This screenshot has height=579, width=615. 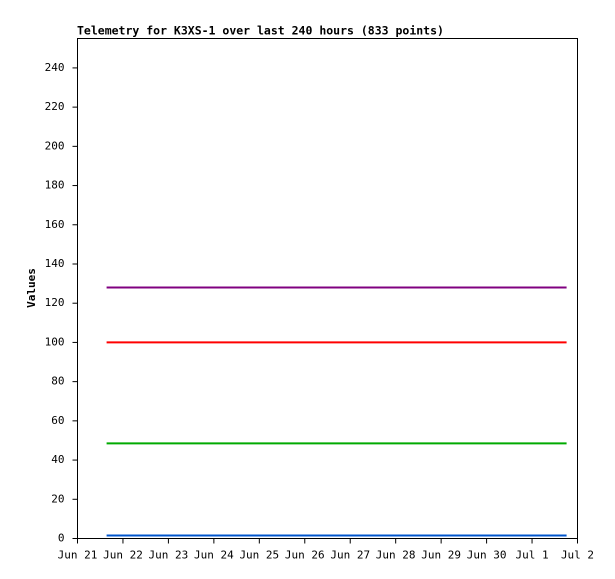 What do you see at coordinates (350, 555) in the screenshot?
I see `x-tick-label: Jun 27` at bounding box center [350, 555].